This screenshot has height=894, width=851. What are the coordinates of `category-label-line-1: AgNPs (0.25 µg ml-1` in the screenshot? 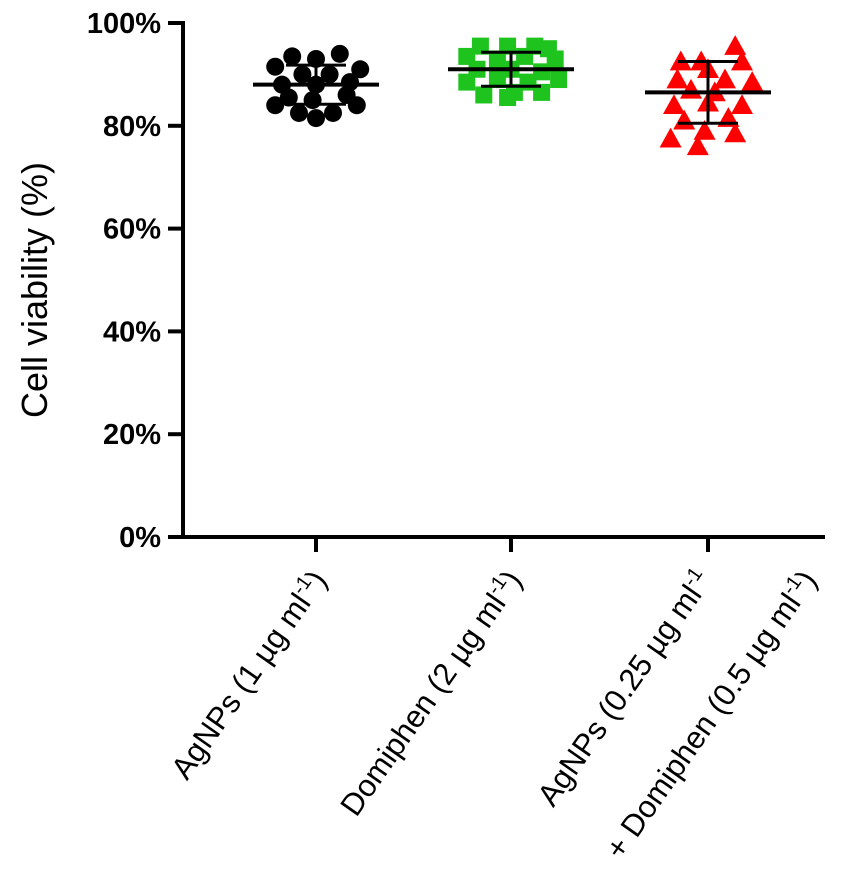 It's located at (623, 687).